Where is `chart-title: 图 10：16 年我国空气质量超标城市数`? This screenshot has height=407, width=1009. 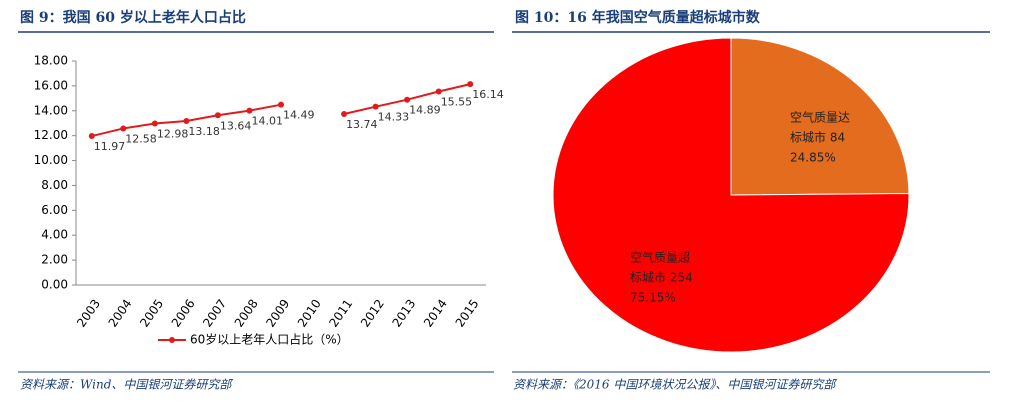
chart-title: 图 10：16 年我国空气质量超标城市数 is located at coordinates (638, 17).